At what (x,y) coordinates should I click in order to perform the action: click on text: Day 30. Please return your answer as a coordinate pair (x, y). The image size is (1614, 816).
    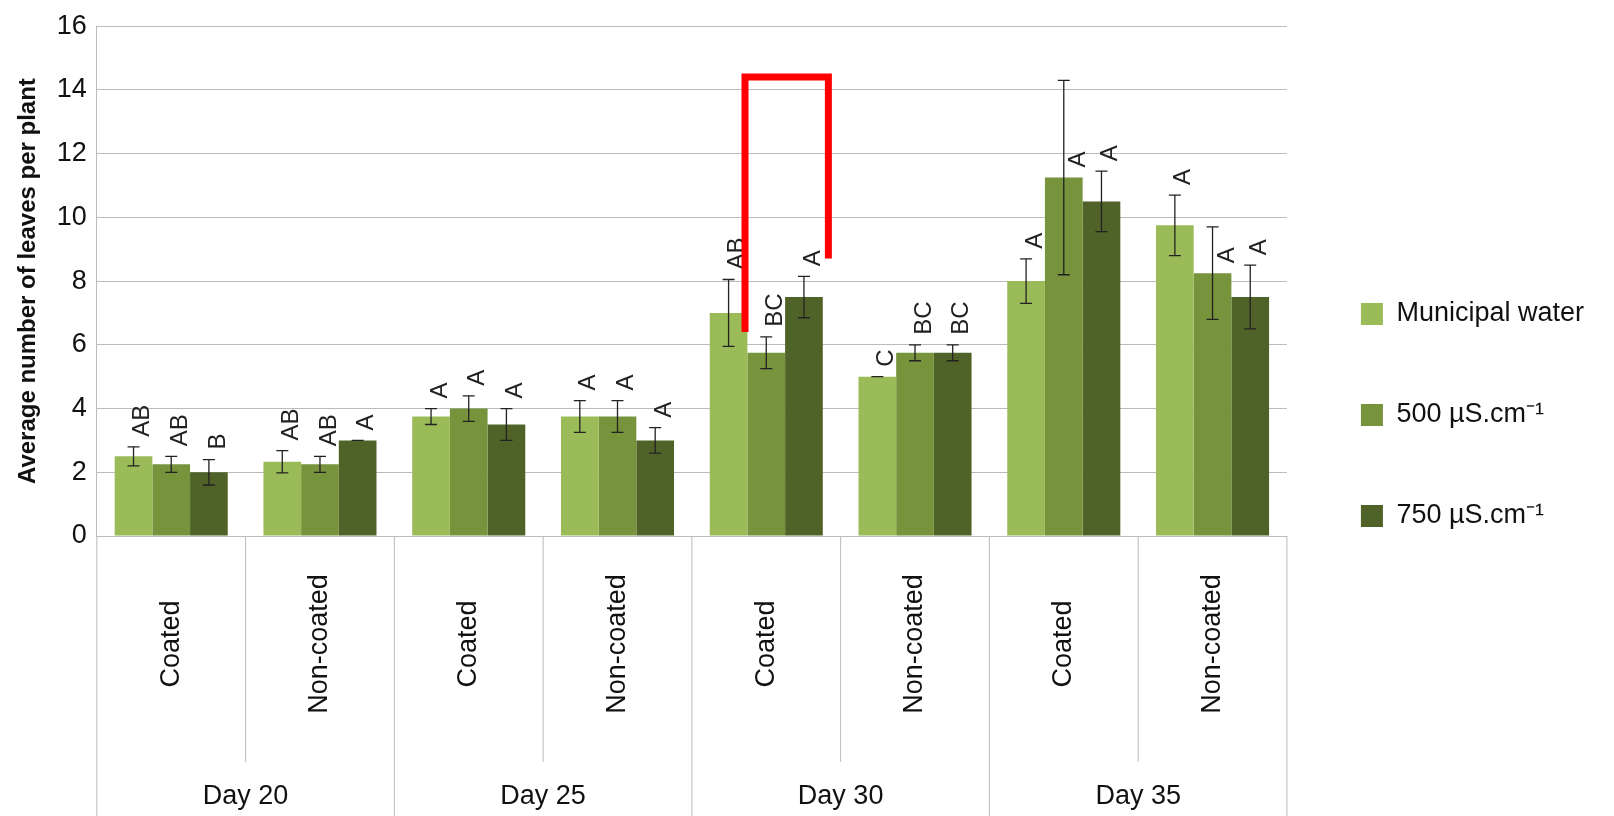
    Looking at the image, I should click on (840, 795).